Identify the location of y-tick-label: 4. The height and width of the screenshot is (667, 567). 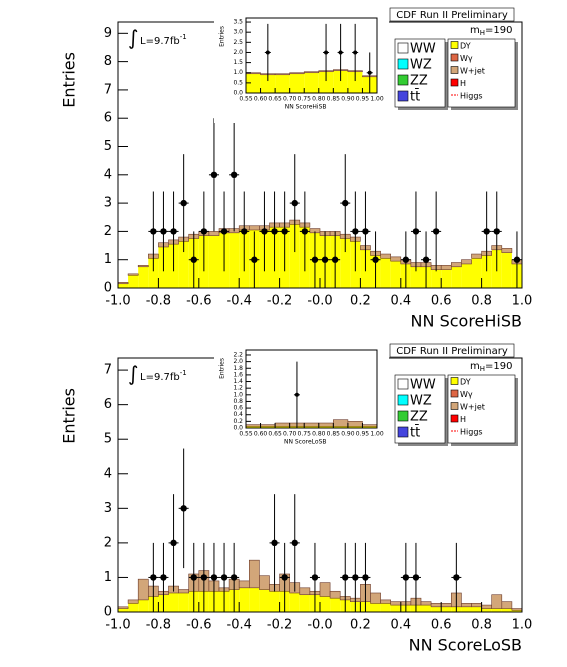
(108, 473).